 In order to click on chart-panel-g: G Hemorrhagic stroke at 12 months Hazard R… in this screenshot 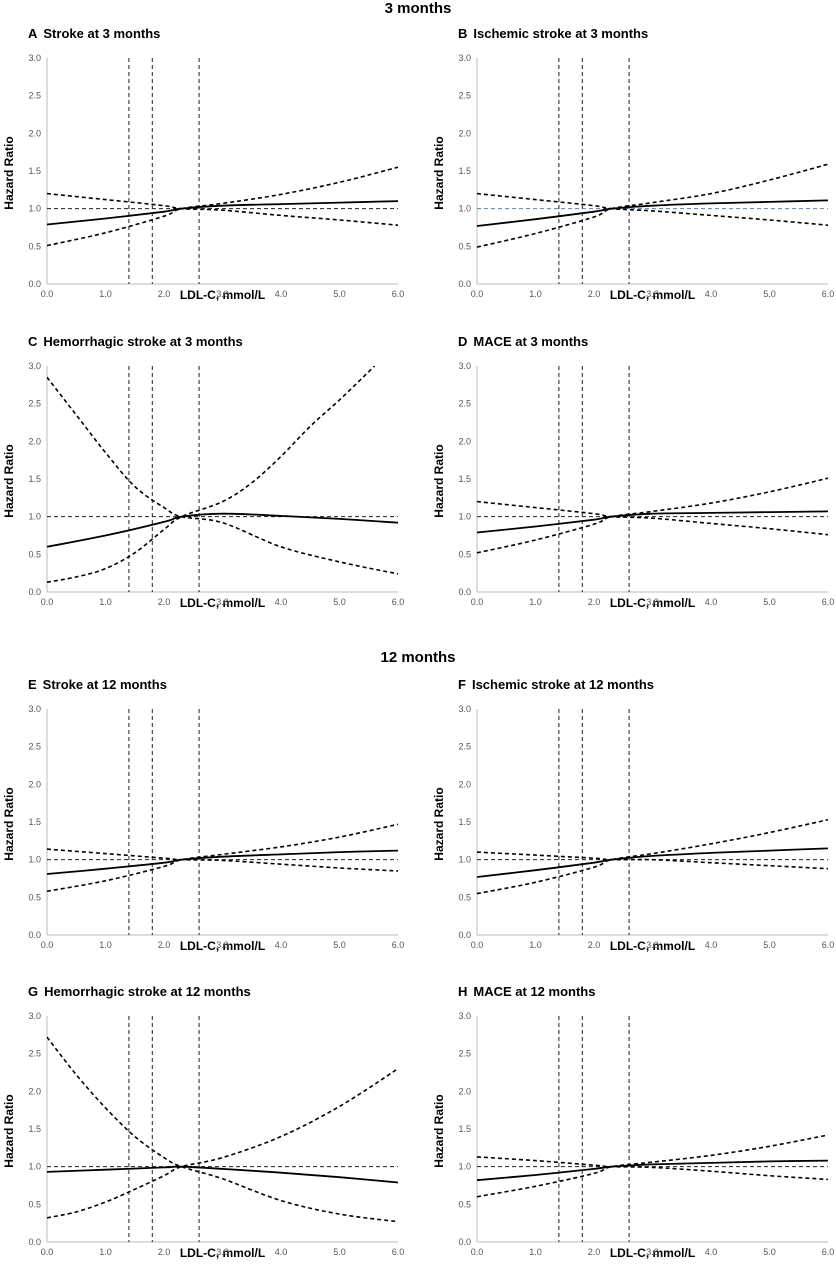, I will do `click(209, 1129)`.